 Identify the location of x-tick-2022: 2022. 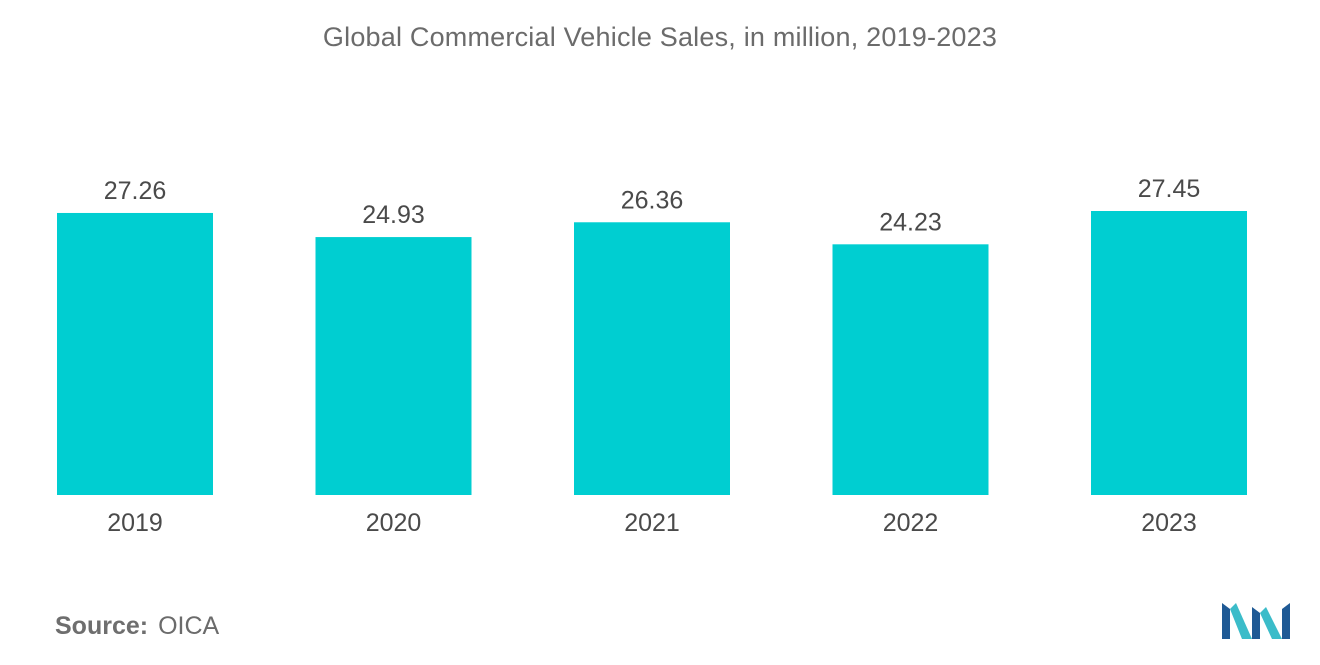
(911, 523).